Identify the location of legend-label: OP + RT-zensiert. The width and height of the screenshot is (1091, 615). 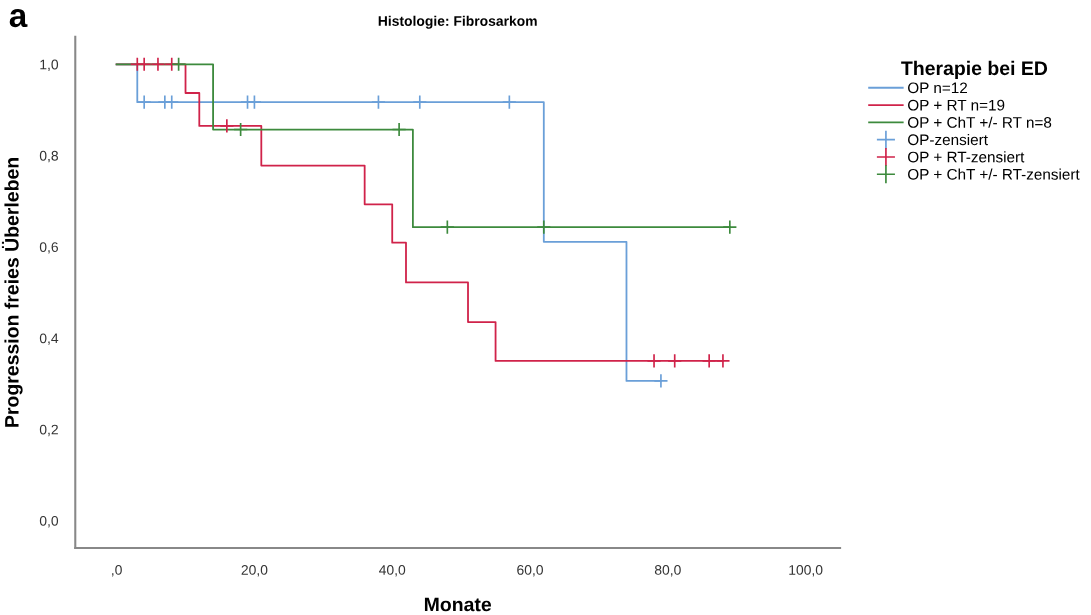
(966, 157).